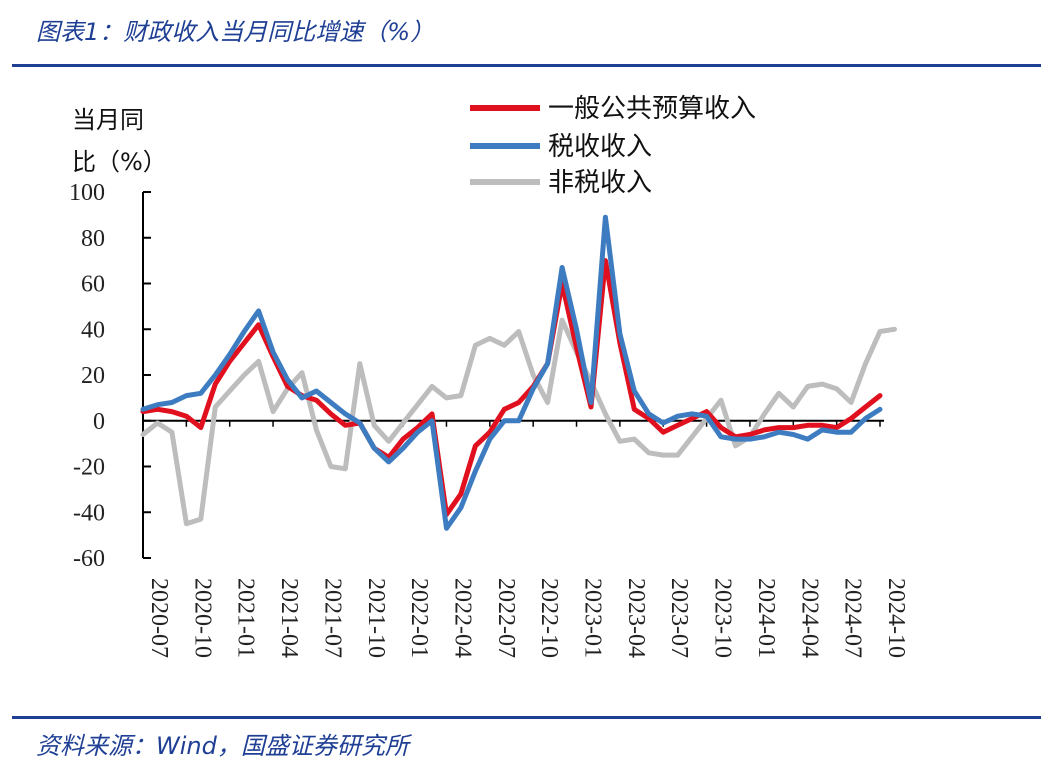 This screenshot has width=1053, height=763. I want to click on x-tick-label: 2024-10, so click(896, 618).